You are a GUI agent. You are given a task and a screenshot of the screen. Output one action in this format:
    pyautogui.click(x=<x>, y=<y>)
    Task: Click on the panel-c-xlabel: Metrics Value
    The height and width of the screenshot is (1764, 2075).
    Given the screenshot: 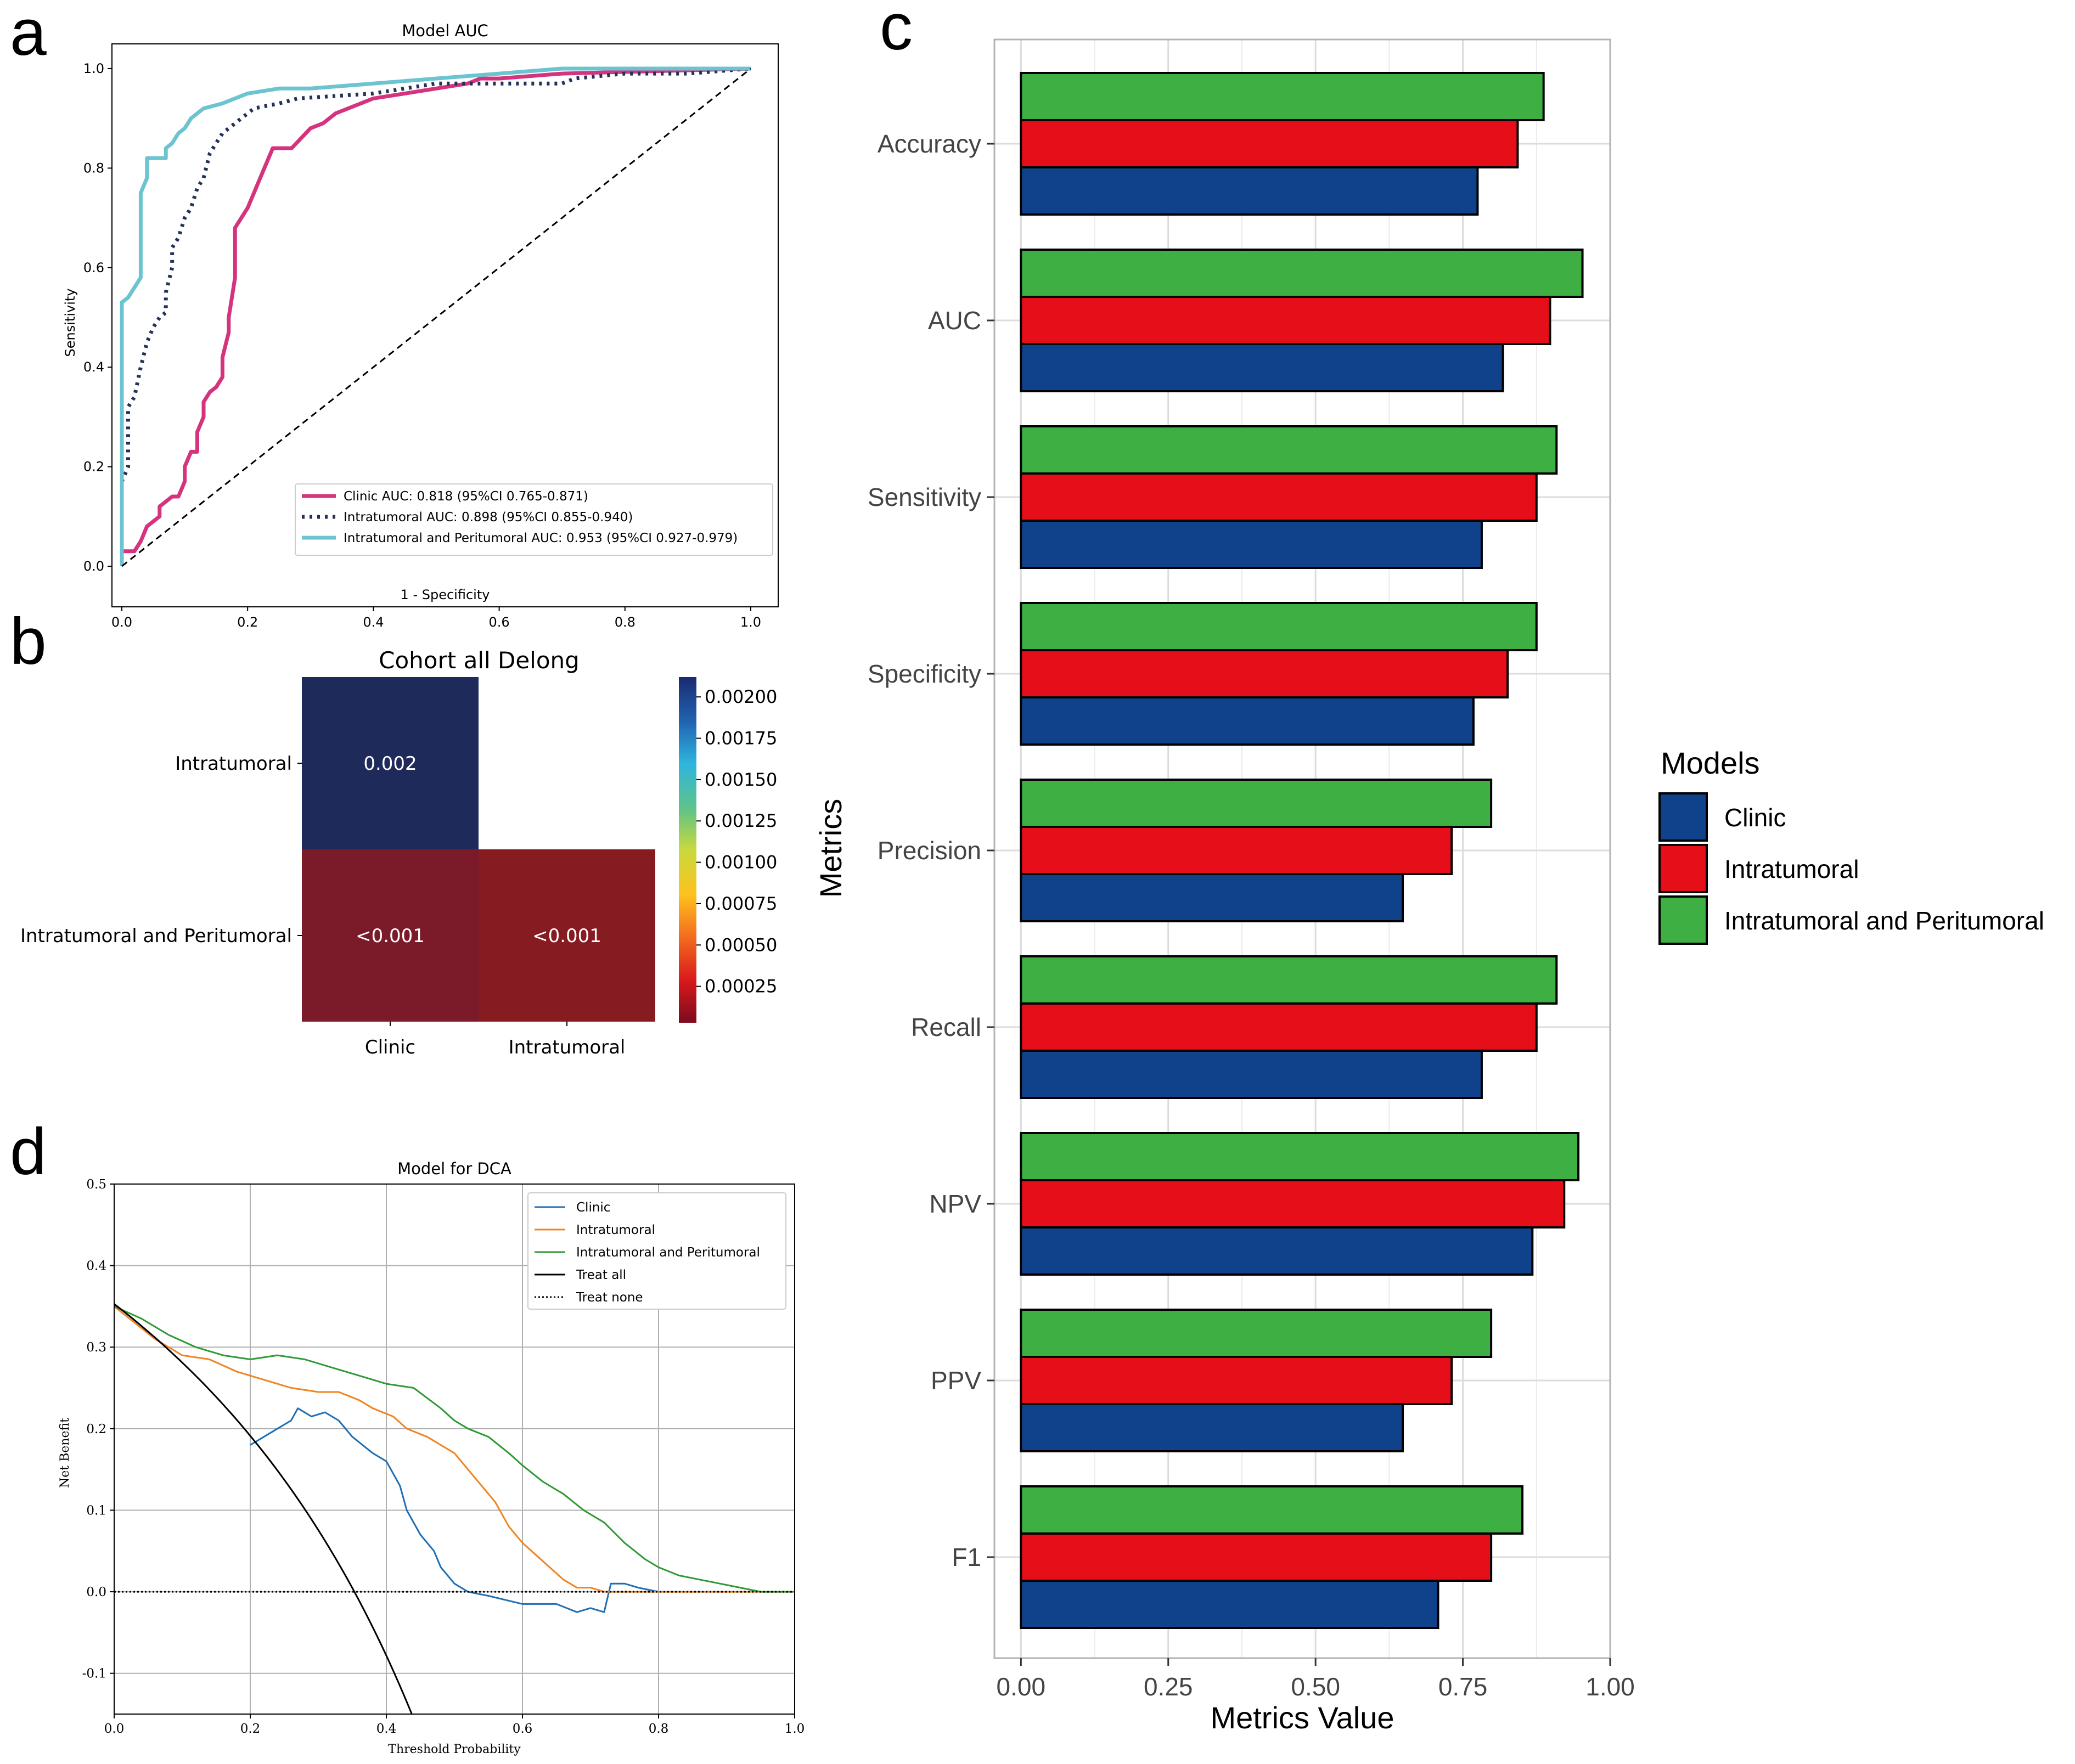 What is the action you would take?
    pyautogui.click(x=1302, y=1717)
    